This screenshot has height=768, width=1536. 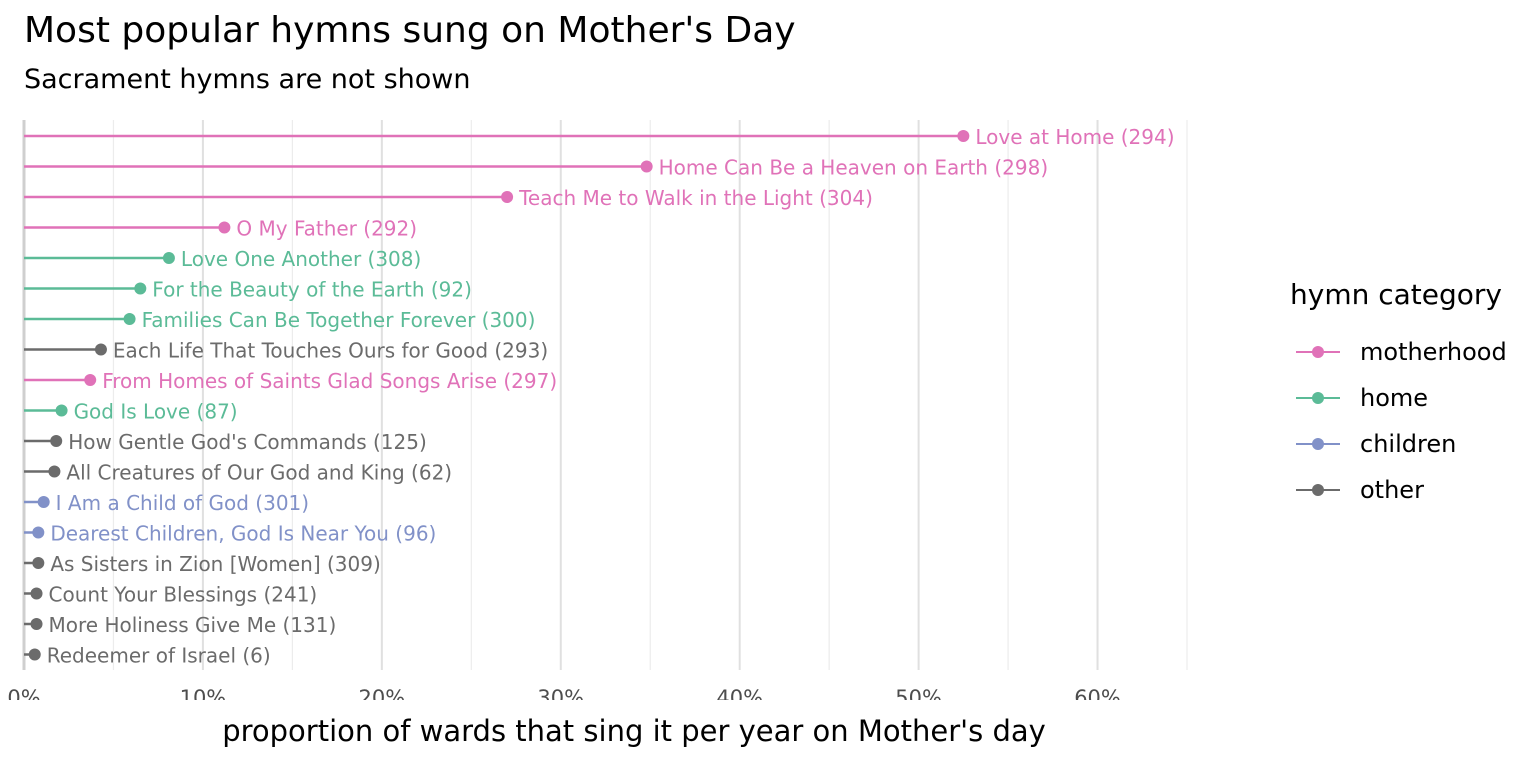 I want to click on x-tick-label: 50%, so click(x=918, y=693).